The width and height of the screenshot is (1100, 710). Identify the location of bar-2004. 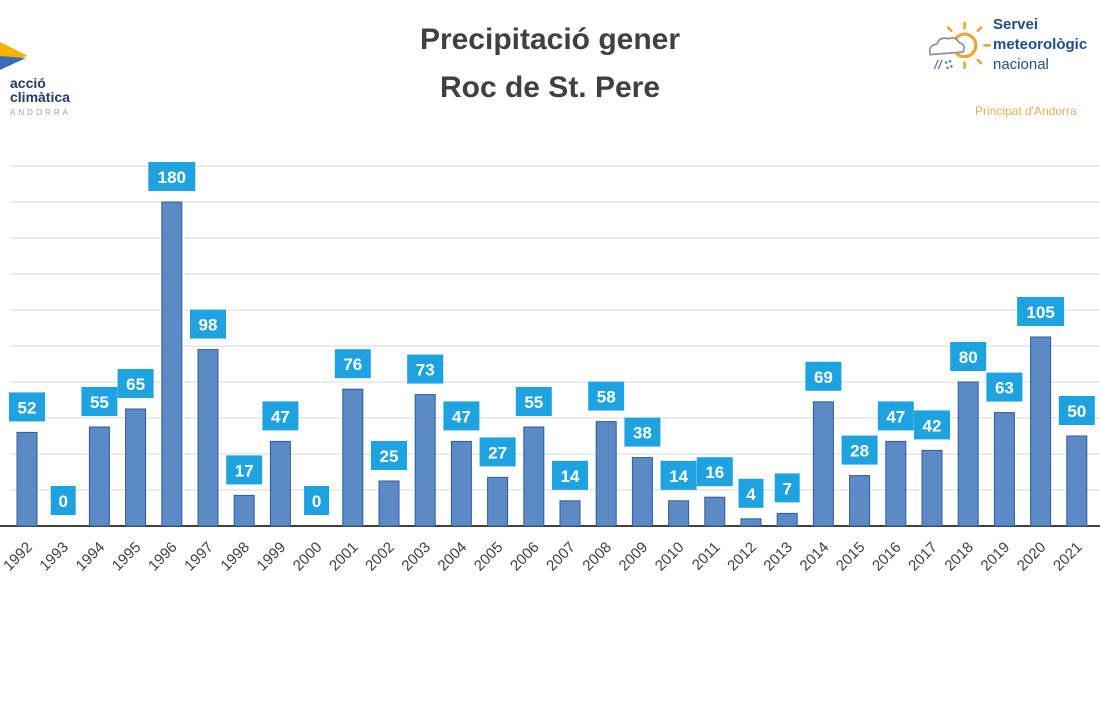
(461, 483).